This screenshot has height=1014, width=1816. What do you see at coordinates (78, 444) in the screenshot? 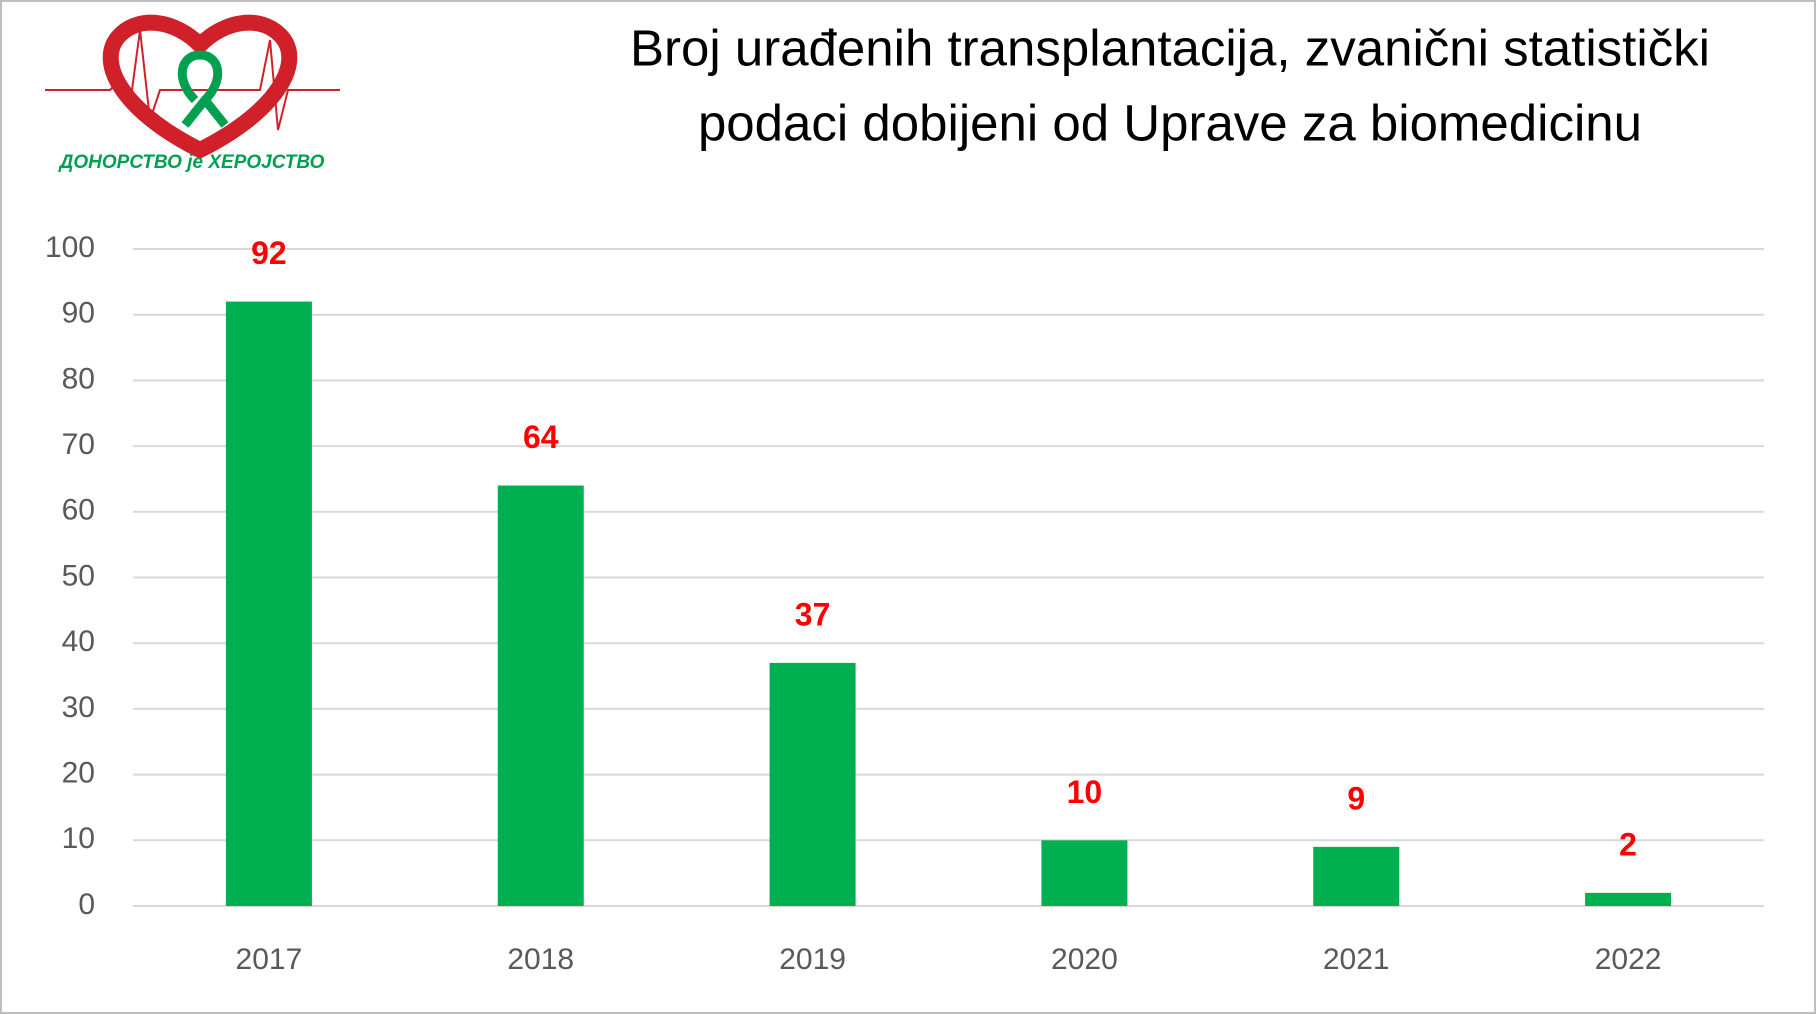
I see `y-tick-label: 70` at bounding box center [78, 444].